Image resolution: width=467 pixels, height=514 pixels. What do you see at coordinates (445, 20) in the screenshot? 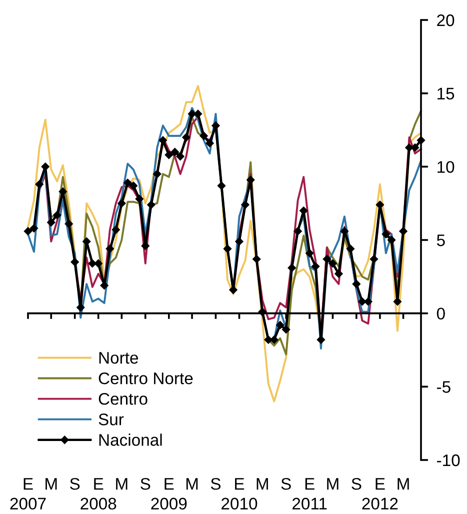
I see `y-tick-label: 20` at bounding box center [445, 20].